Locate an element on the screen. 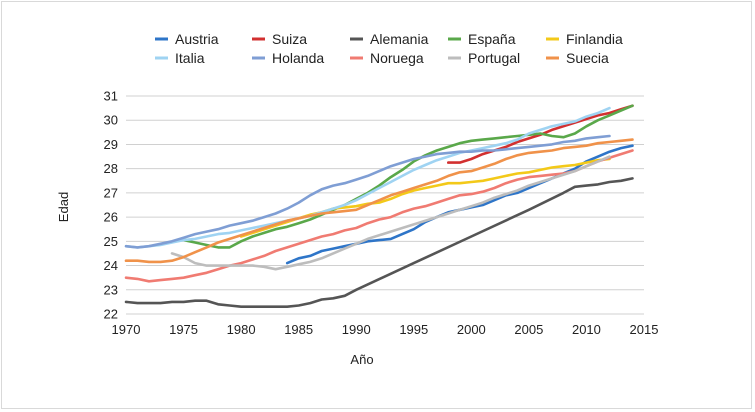 The image size is (755, 412). legend-label: Finlandia is located at coordinates (594, 39).